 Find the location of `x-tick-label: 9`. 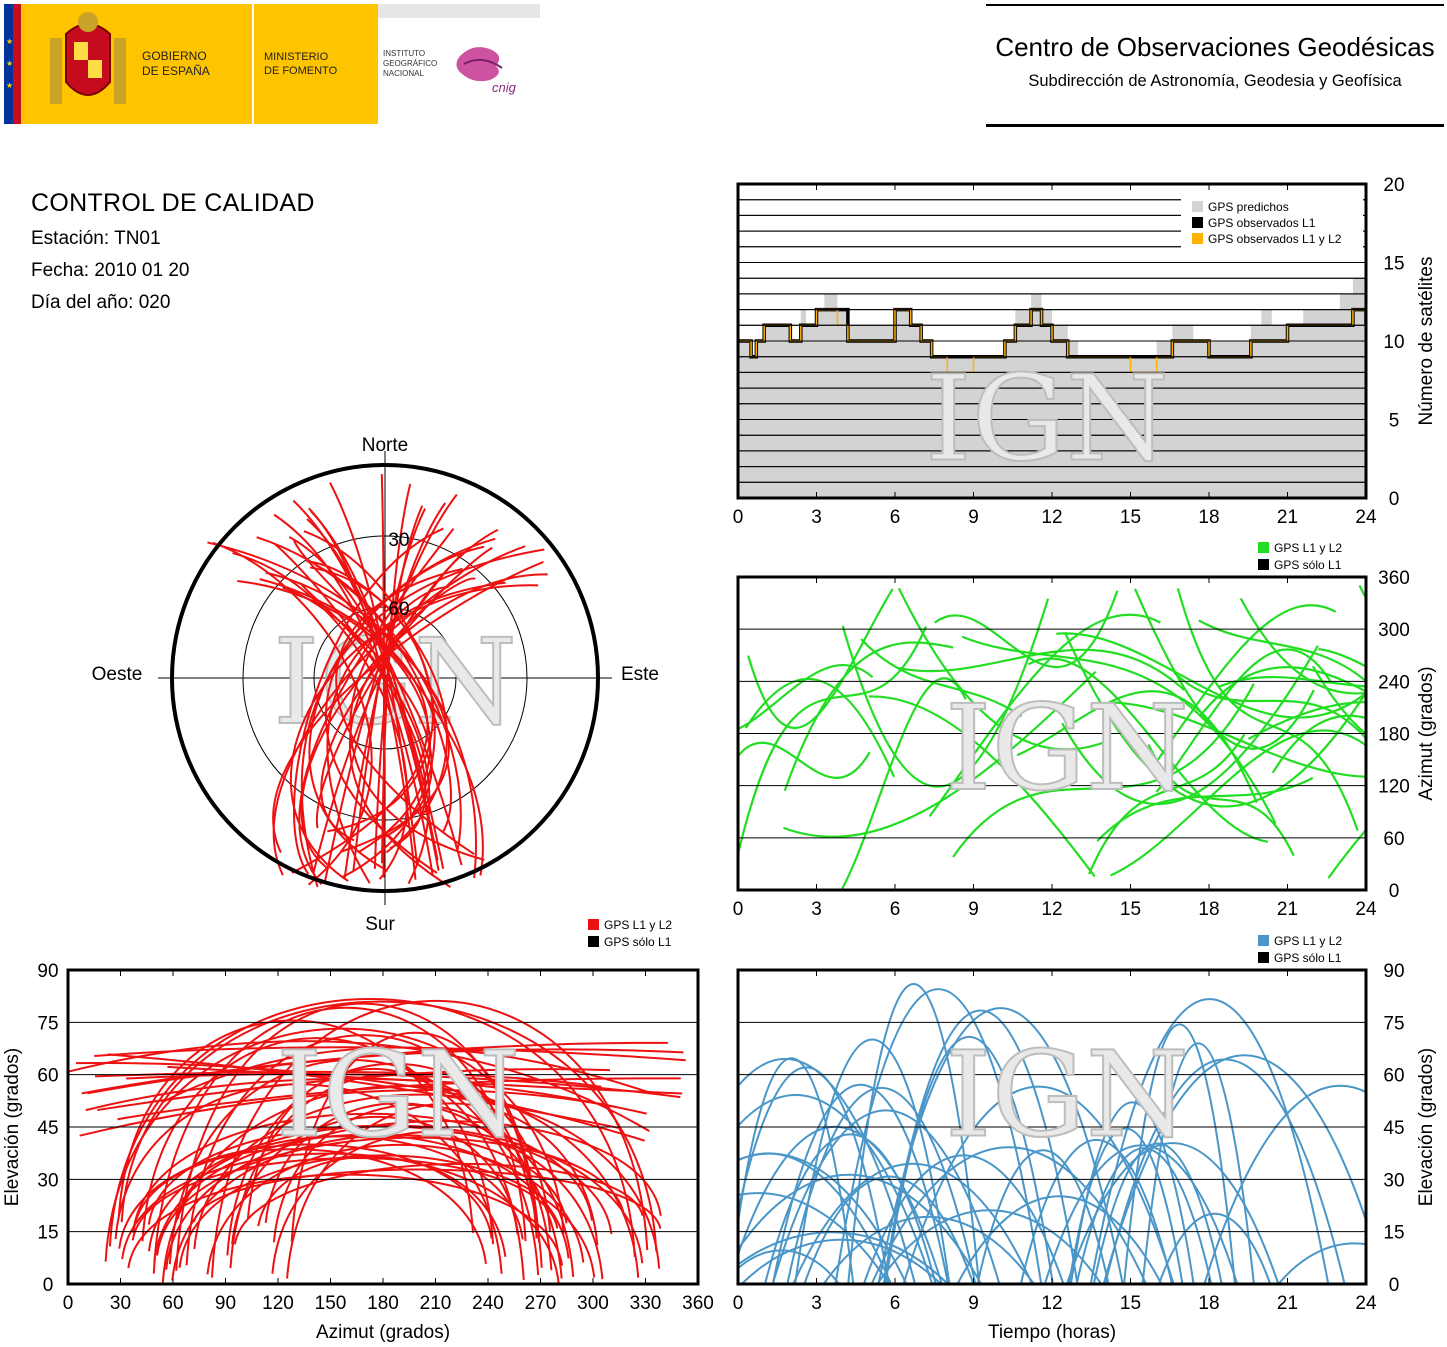

x-tick-label: 9 is located at coordinates (973, 909).